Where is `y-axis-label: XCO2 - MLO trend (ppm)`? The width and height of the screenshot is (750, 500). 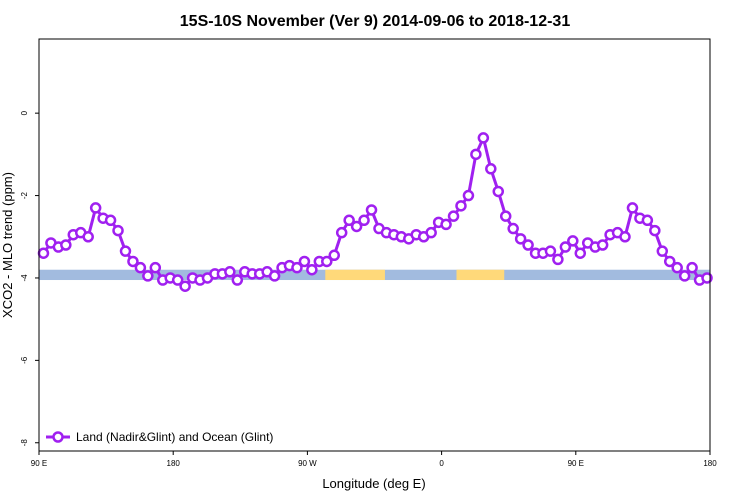 y-axis-label: XCO2 - MLO trend (ppm) is located at coordinates (7, 245).